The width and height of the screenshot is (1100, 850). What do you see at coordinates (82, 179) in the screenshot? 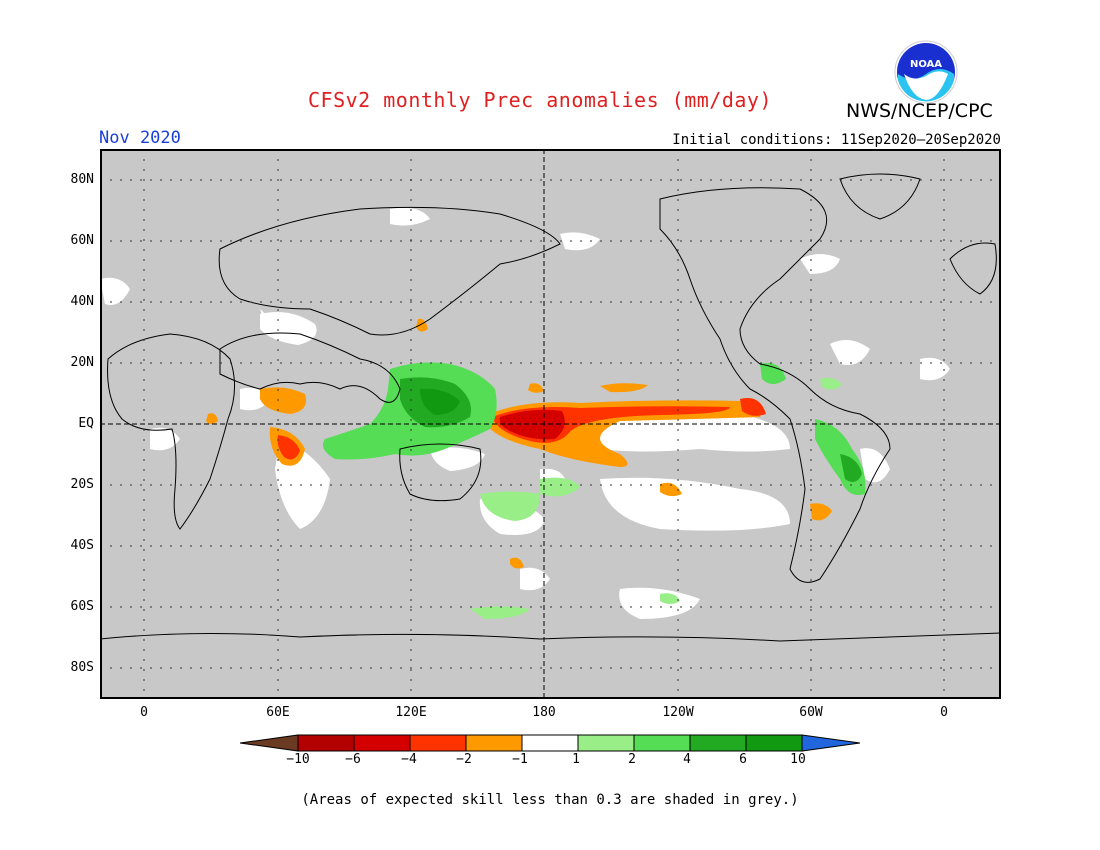
I see `lat-label: 80N` at bounding box center [82, 179].